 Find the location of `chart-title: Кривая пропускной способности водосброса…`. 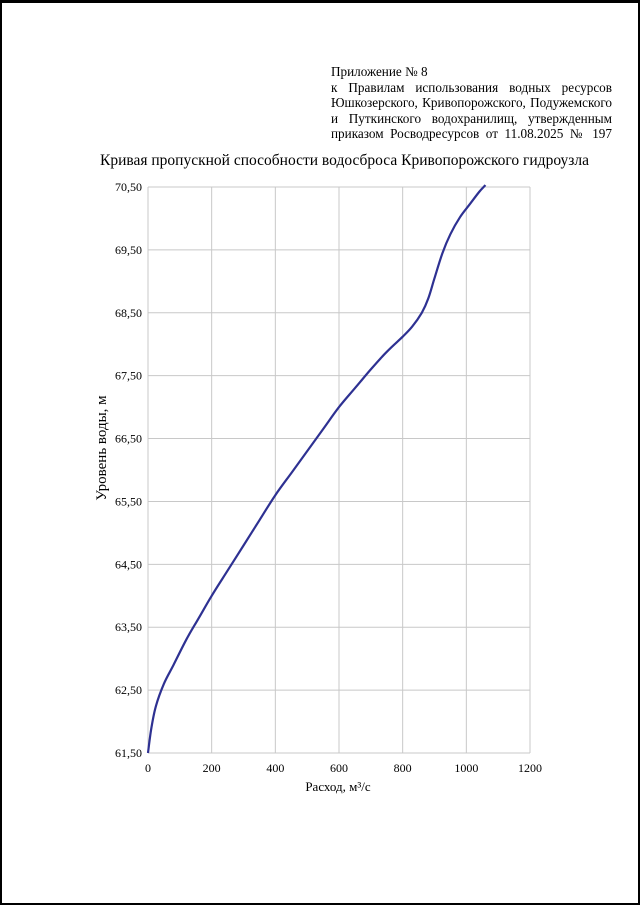

chart-title: Кривая пропускной способности водосброса… is located at coordinates (344, 160).